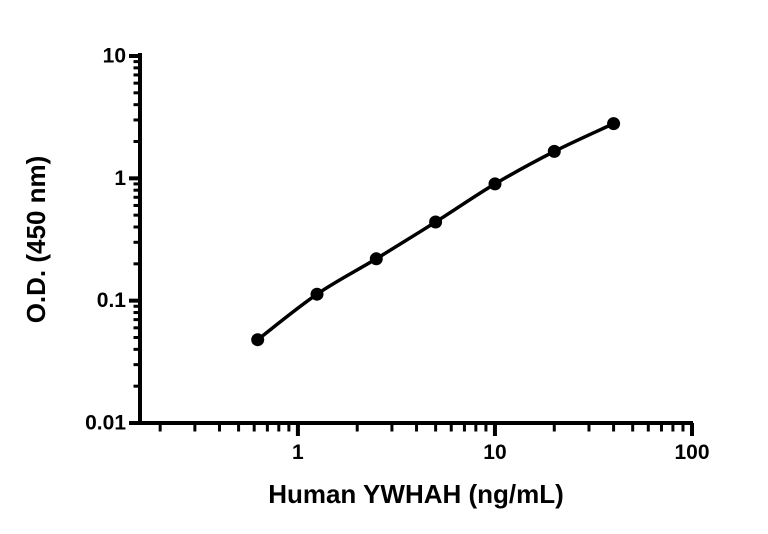 Image resolution: width=768 pixels, height=534 pixels. Describe the element at coordinates (105, 423) in the screenshot. I see `y-tick-label: 0.01` at that location.